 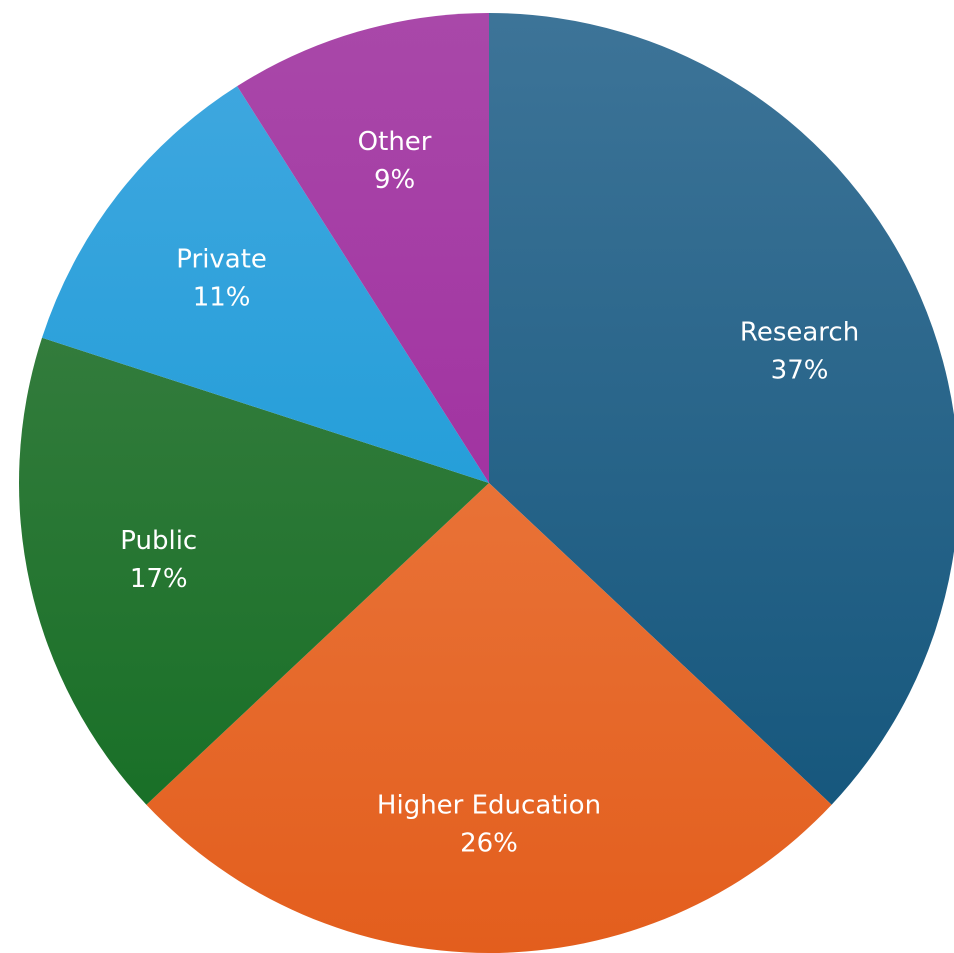 I want to click on slice-label-research: Research, so click(x=799, y=333).